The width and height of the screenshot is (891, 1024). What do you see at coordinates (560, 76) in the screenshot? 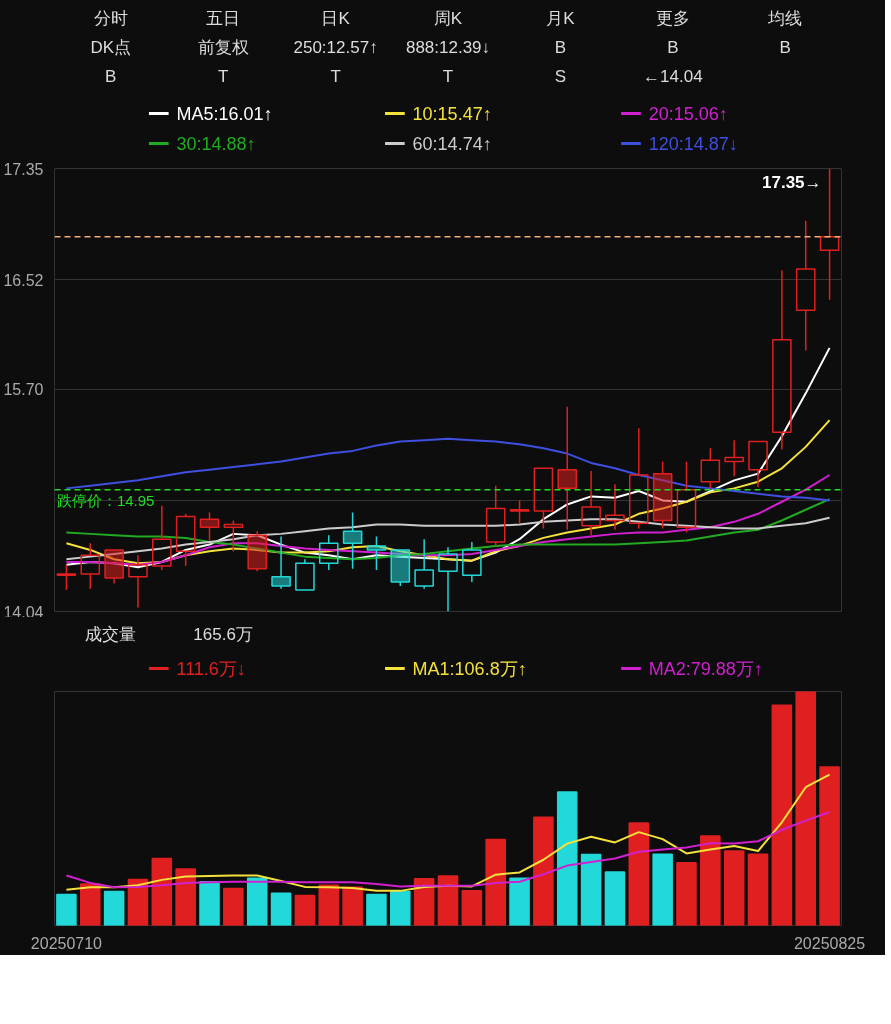
I see `text: S` at bounding box center [560, 76].